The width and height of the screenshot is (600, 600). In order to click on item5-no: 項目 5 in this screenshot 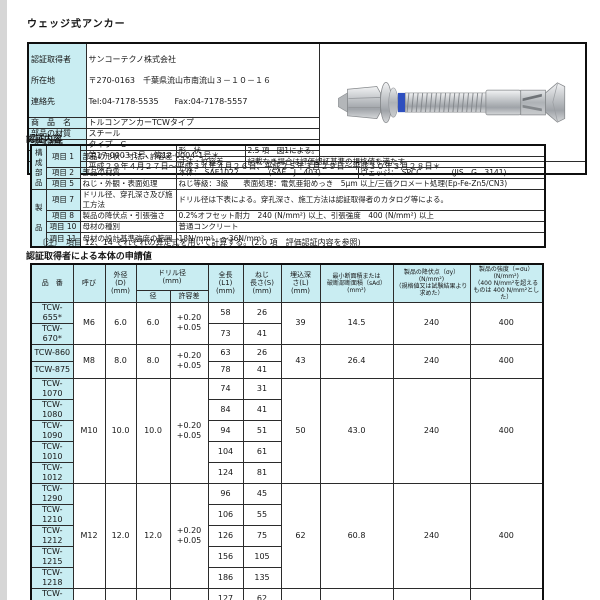, I will do `click(63, 184)`.